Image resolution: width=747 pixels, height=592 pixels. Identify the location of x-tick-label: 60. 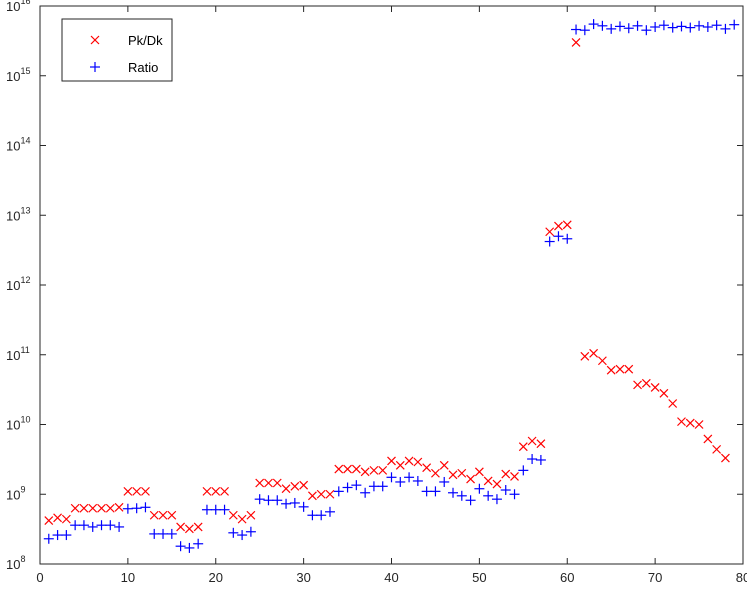
(567, 577).